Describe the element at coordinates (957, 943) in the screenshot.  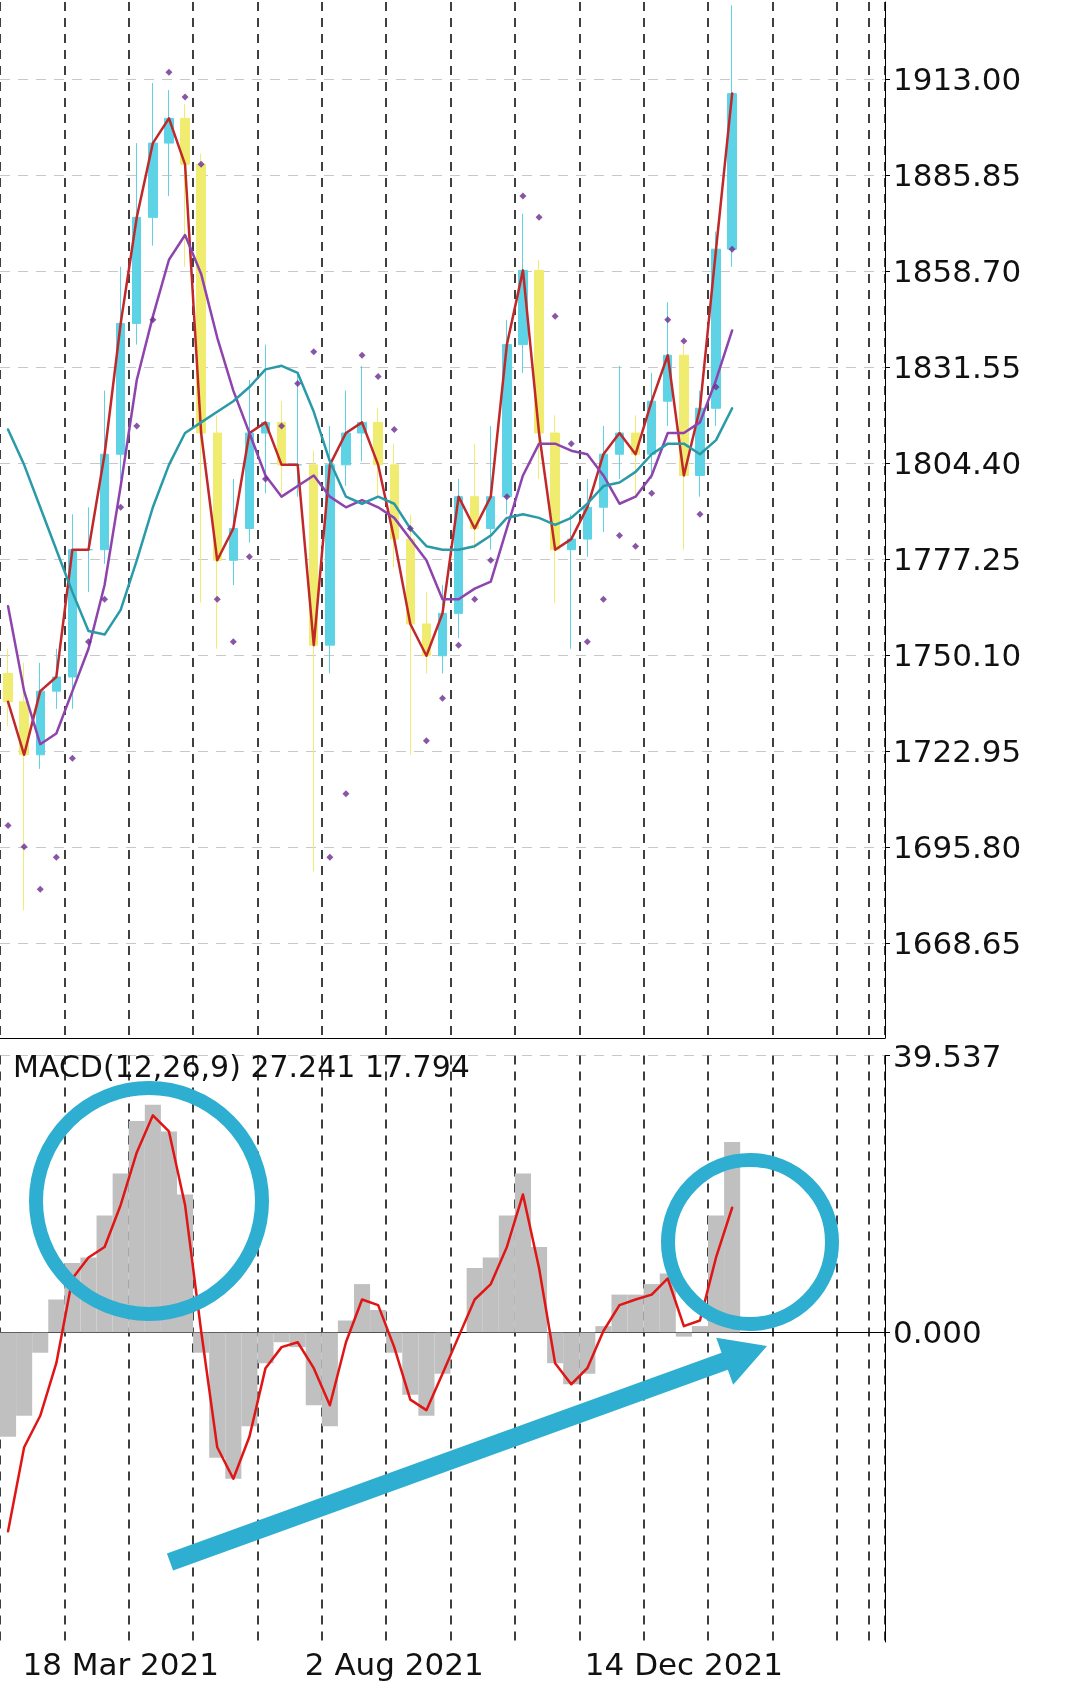
I see `y-tick-label: 1668.65` at that location.